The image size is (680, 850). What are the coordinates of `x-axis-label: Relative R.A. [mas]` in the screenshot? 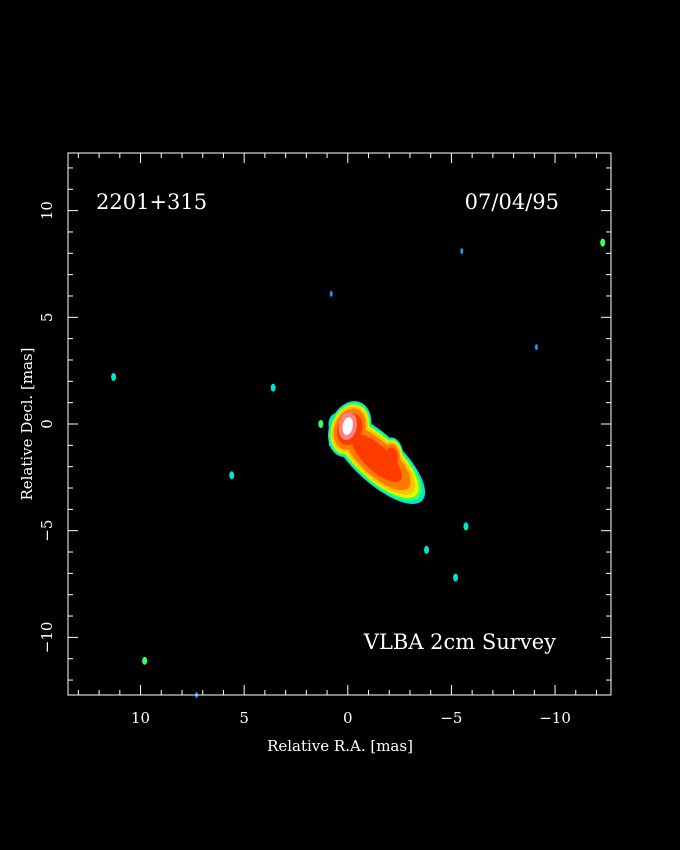 It's located at (340, 746).